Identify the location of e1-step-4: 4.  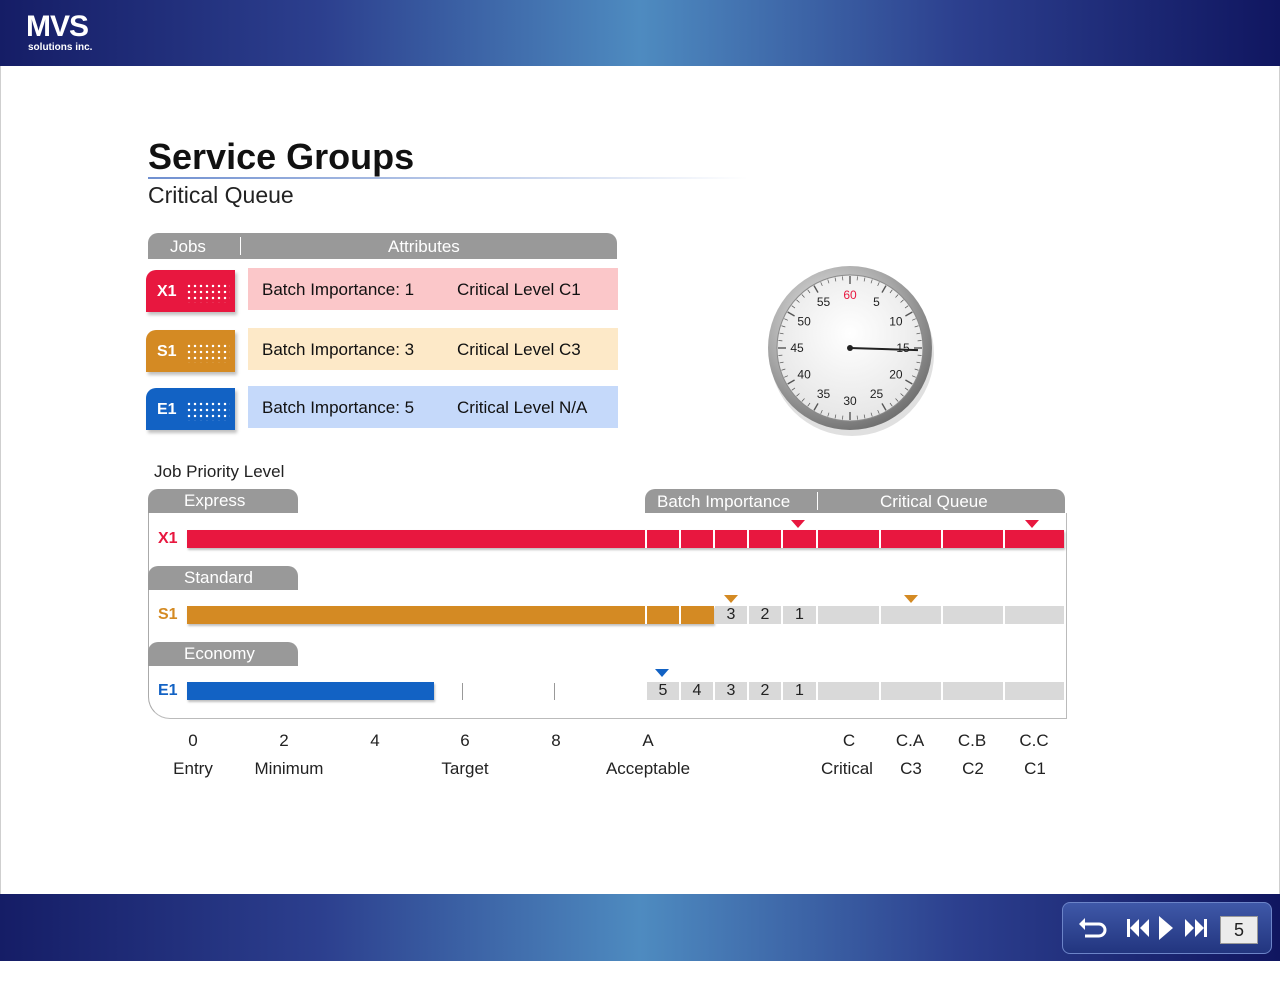
(697, 691).